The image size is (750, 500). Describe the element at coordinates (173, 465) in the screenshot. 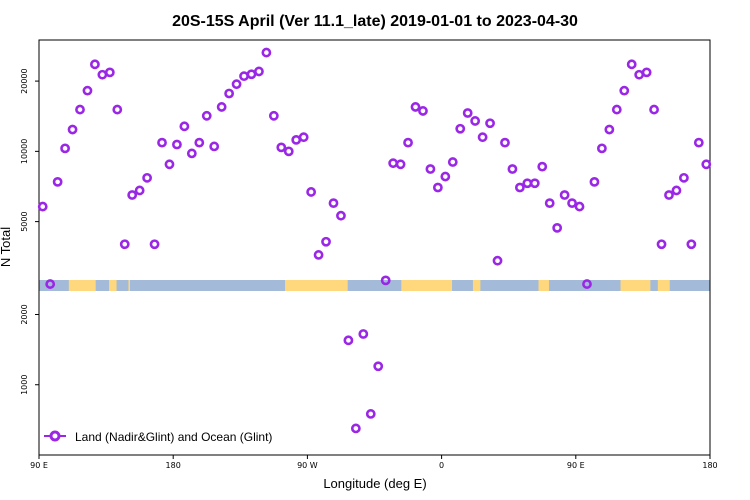

I see `x-tick-label: 180` at that location.